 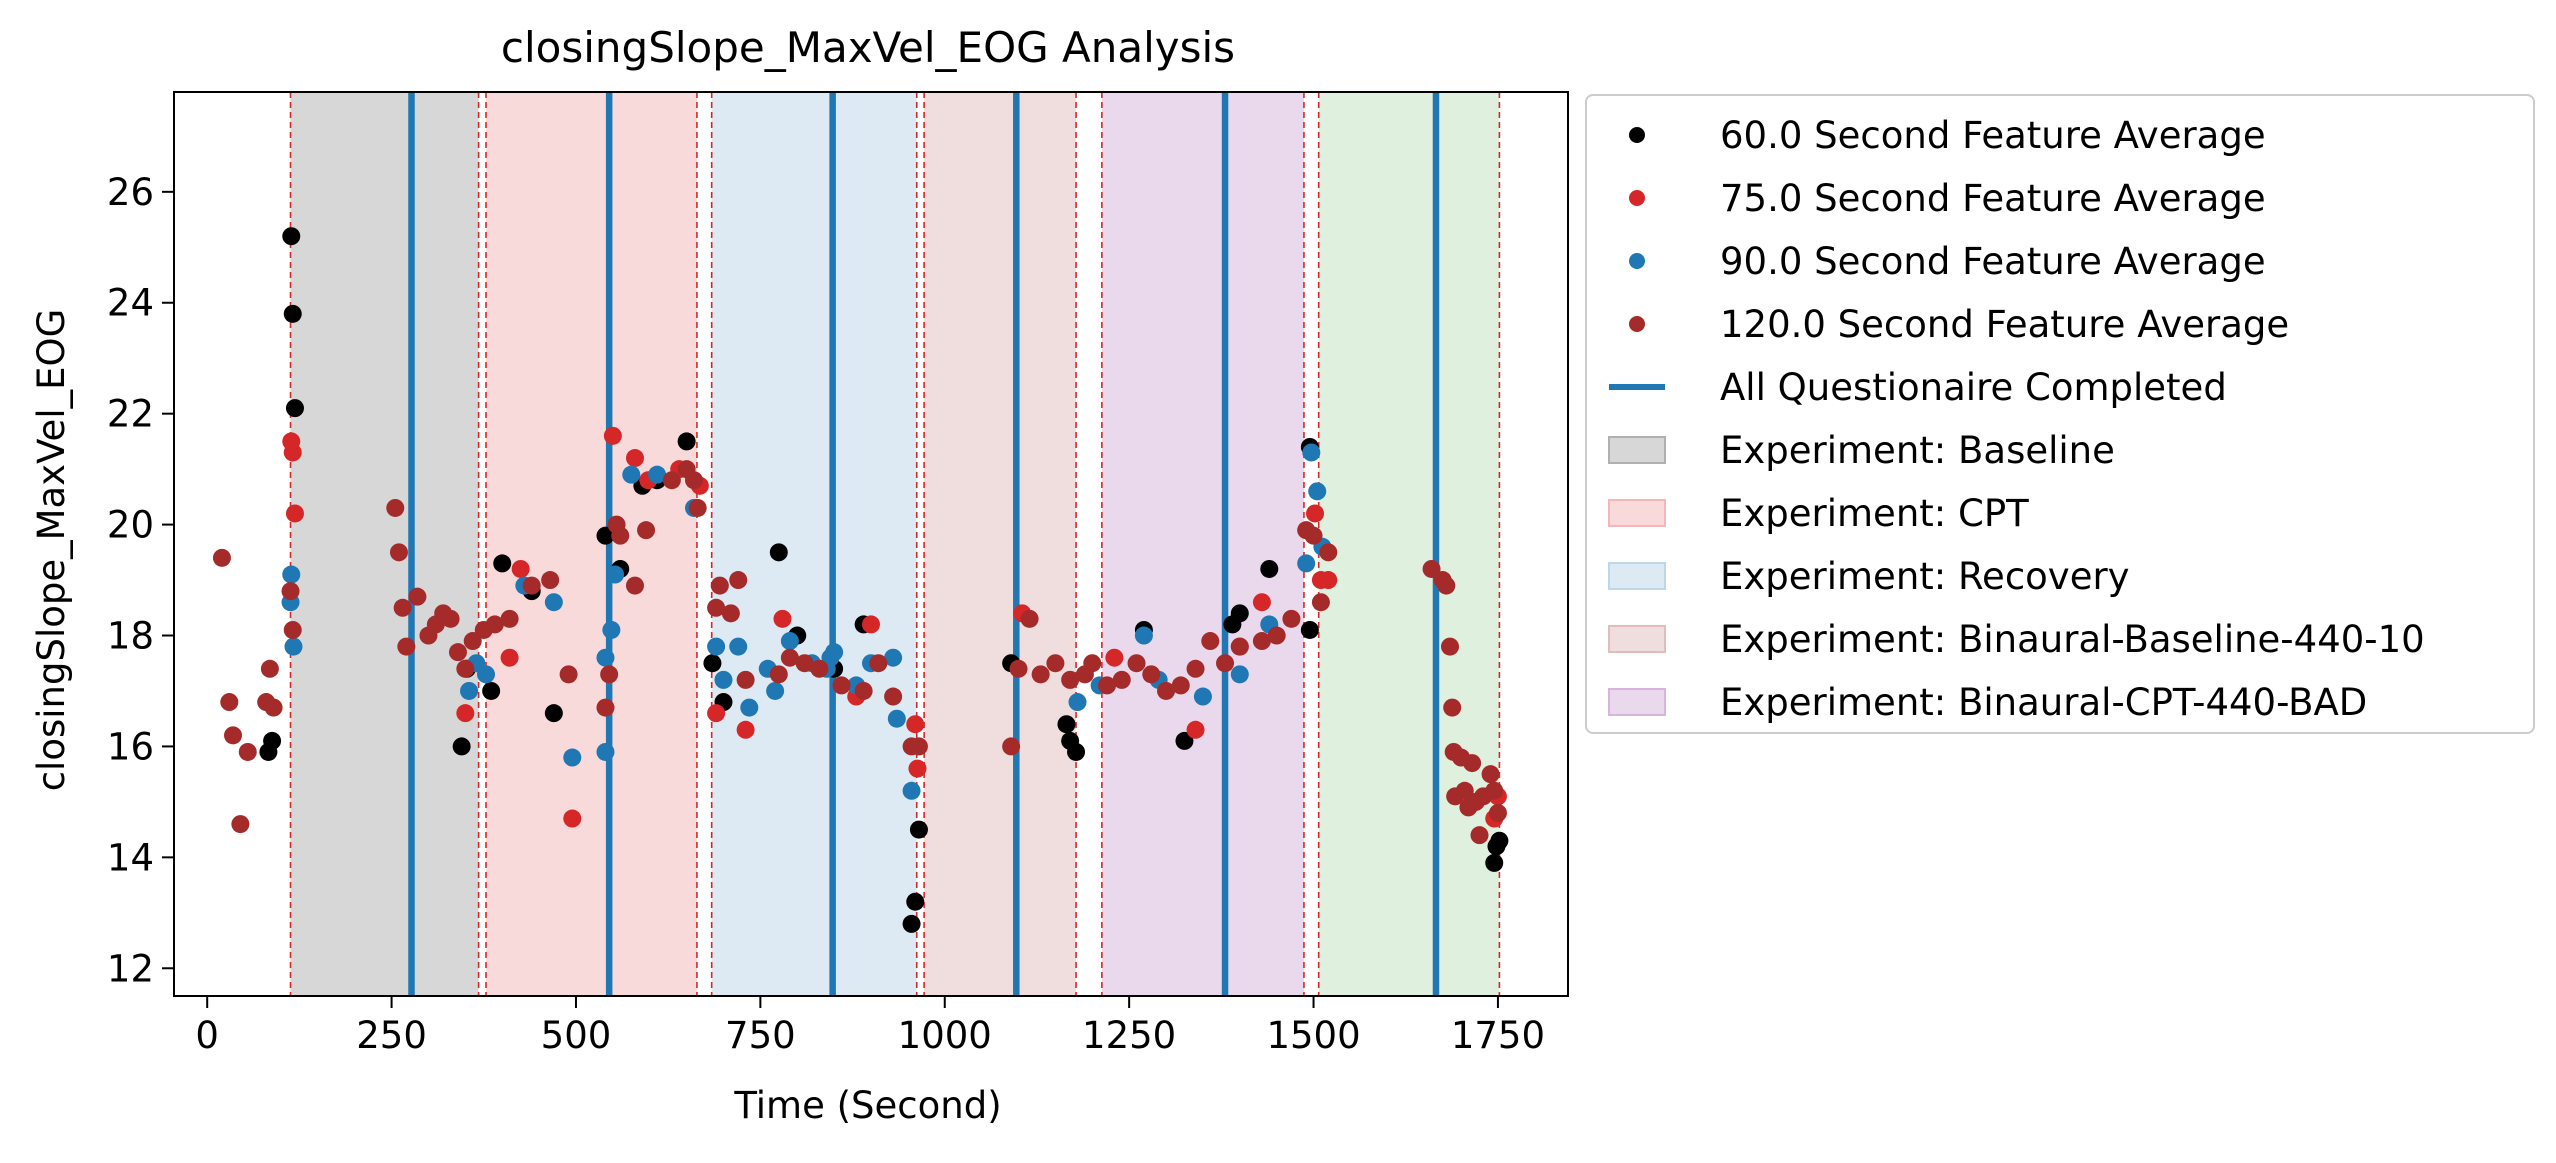 I want to click on x-tick-label-7: 1750, so click(x=1498, y=1035).